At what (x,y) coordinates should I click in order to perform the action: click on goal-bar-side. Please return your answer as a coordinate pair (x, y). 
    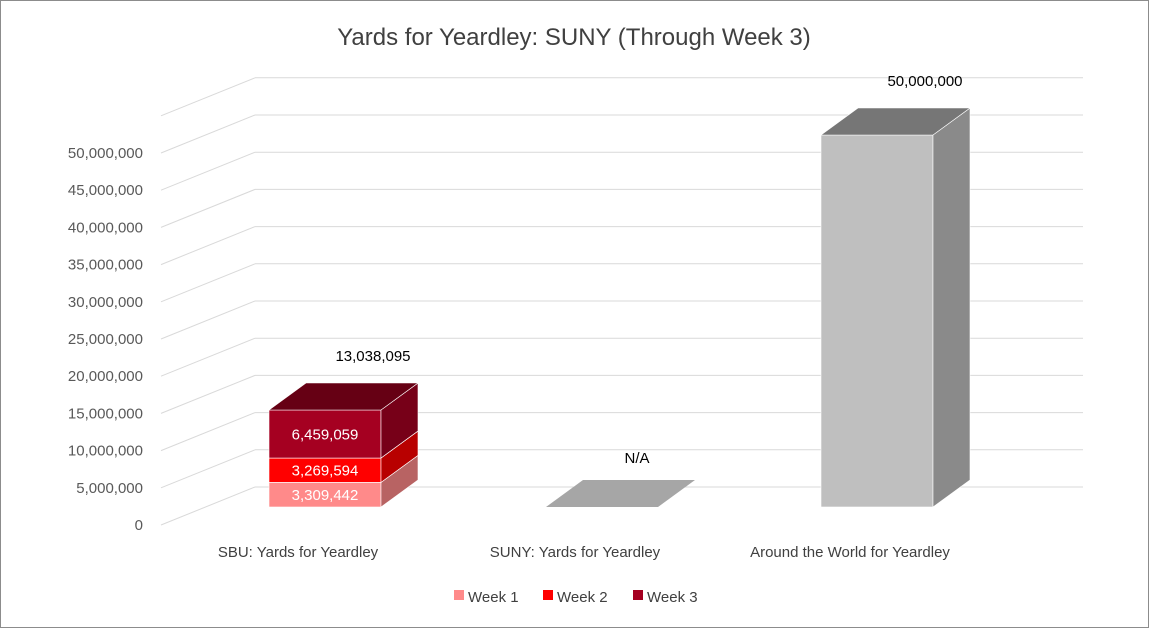
    Looking at the image, I should click on (951, 307).